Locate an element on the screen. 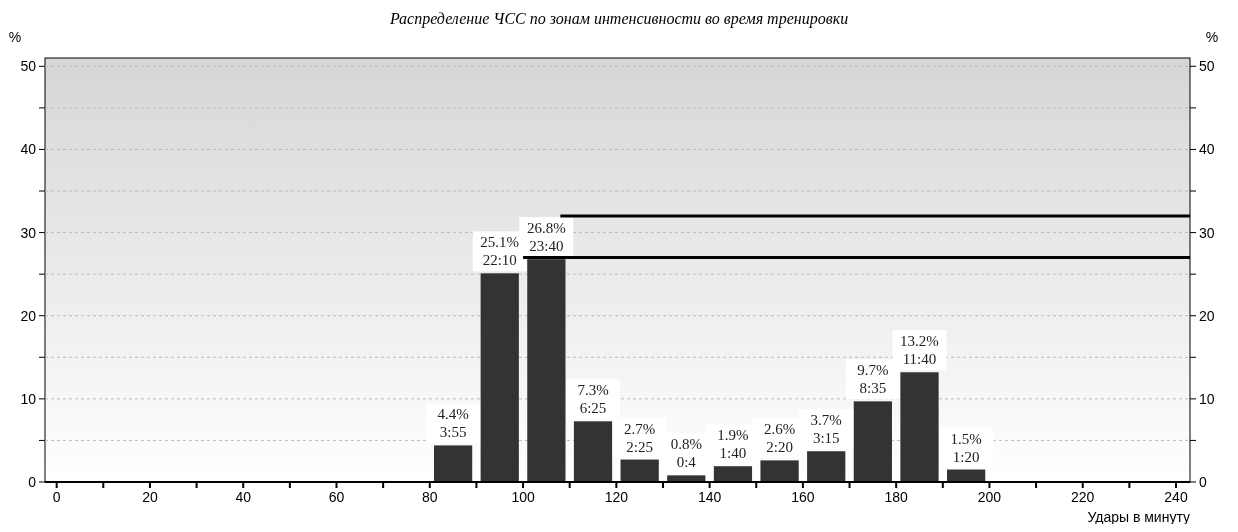  y-tick-label: 50 is located at coordinates (28, 66).